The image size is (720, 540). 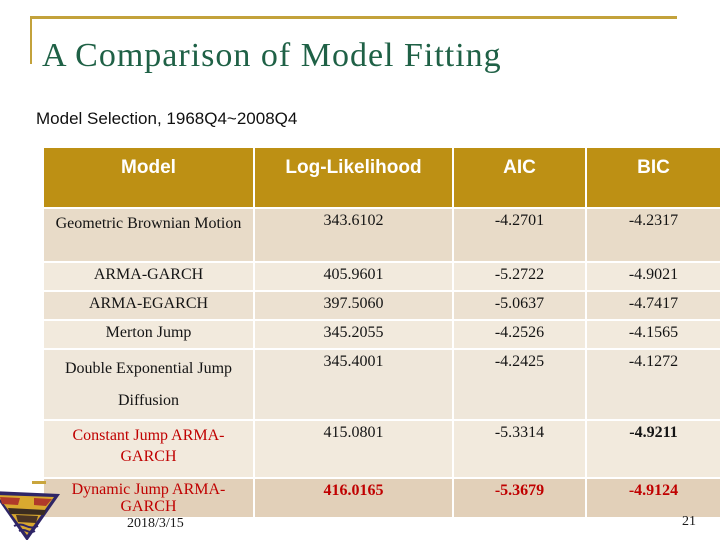 I want to click on bic-cell: -4.1565, so click(x=652, y=334).